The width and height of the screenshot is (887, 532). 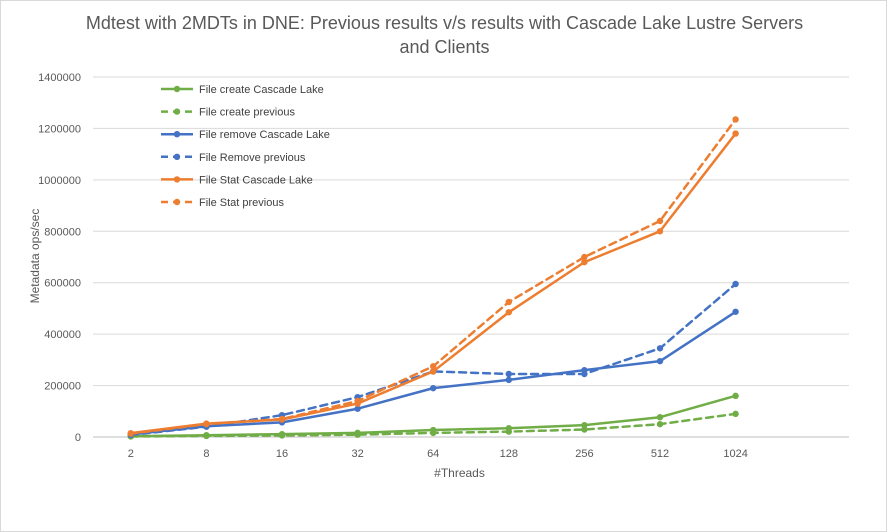 What do you see at coordinates (357, 454) in the screenshot?
I see `x-tick-label: 32` at bounding box center [357, 454].